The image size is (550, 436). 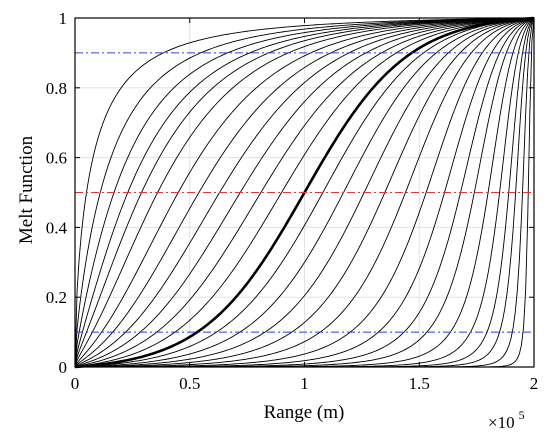 I want to click on y-tick-label: 0.4, so click(x=57, y=227).